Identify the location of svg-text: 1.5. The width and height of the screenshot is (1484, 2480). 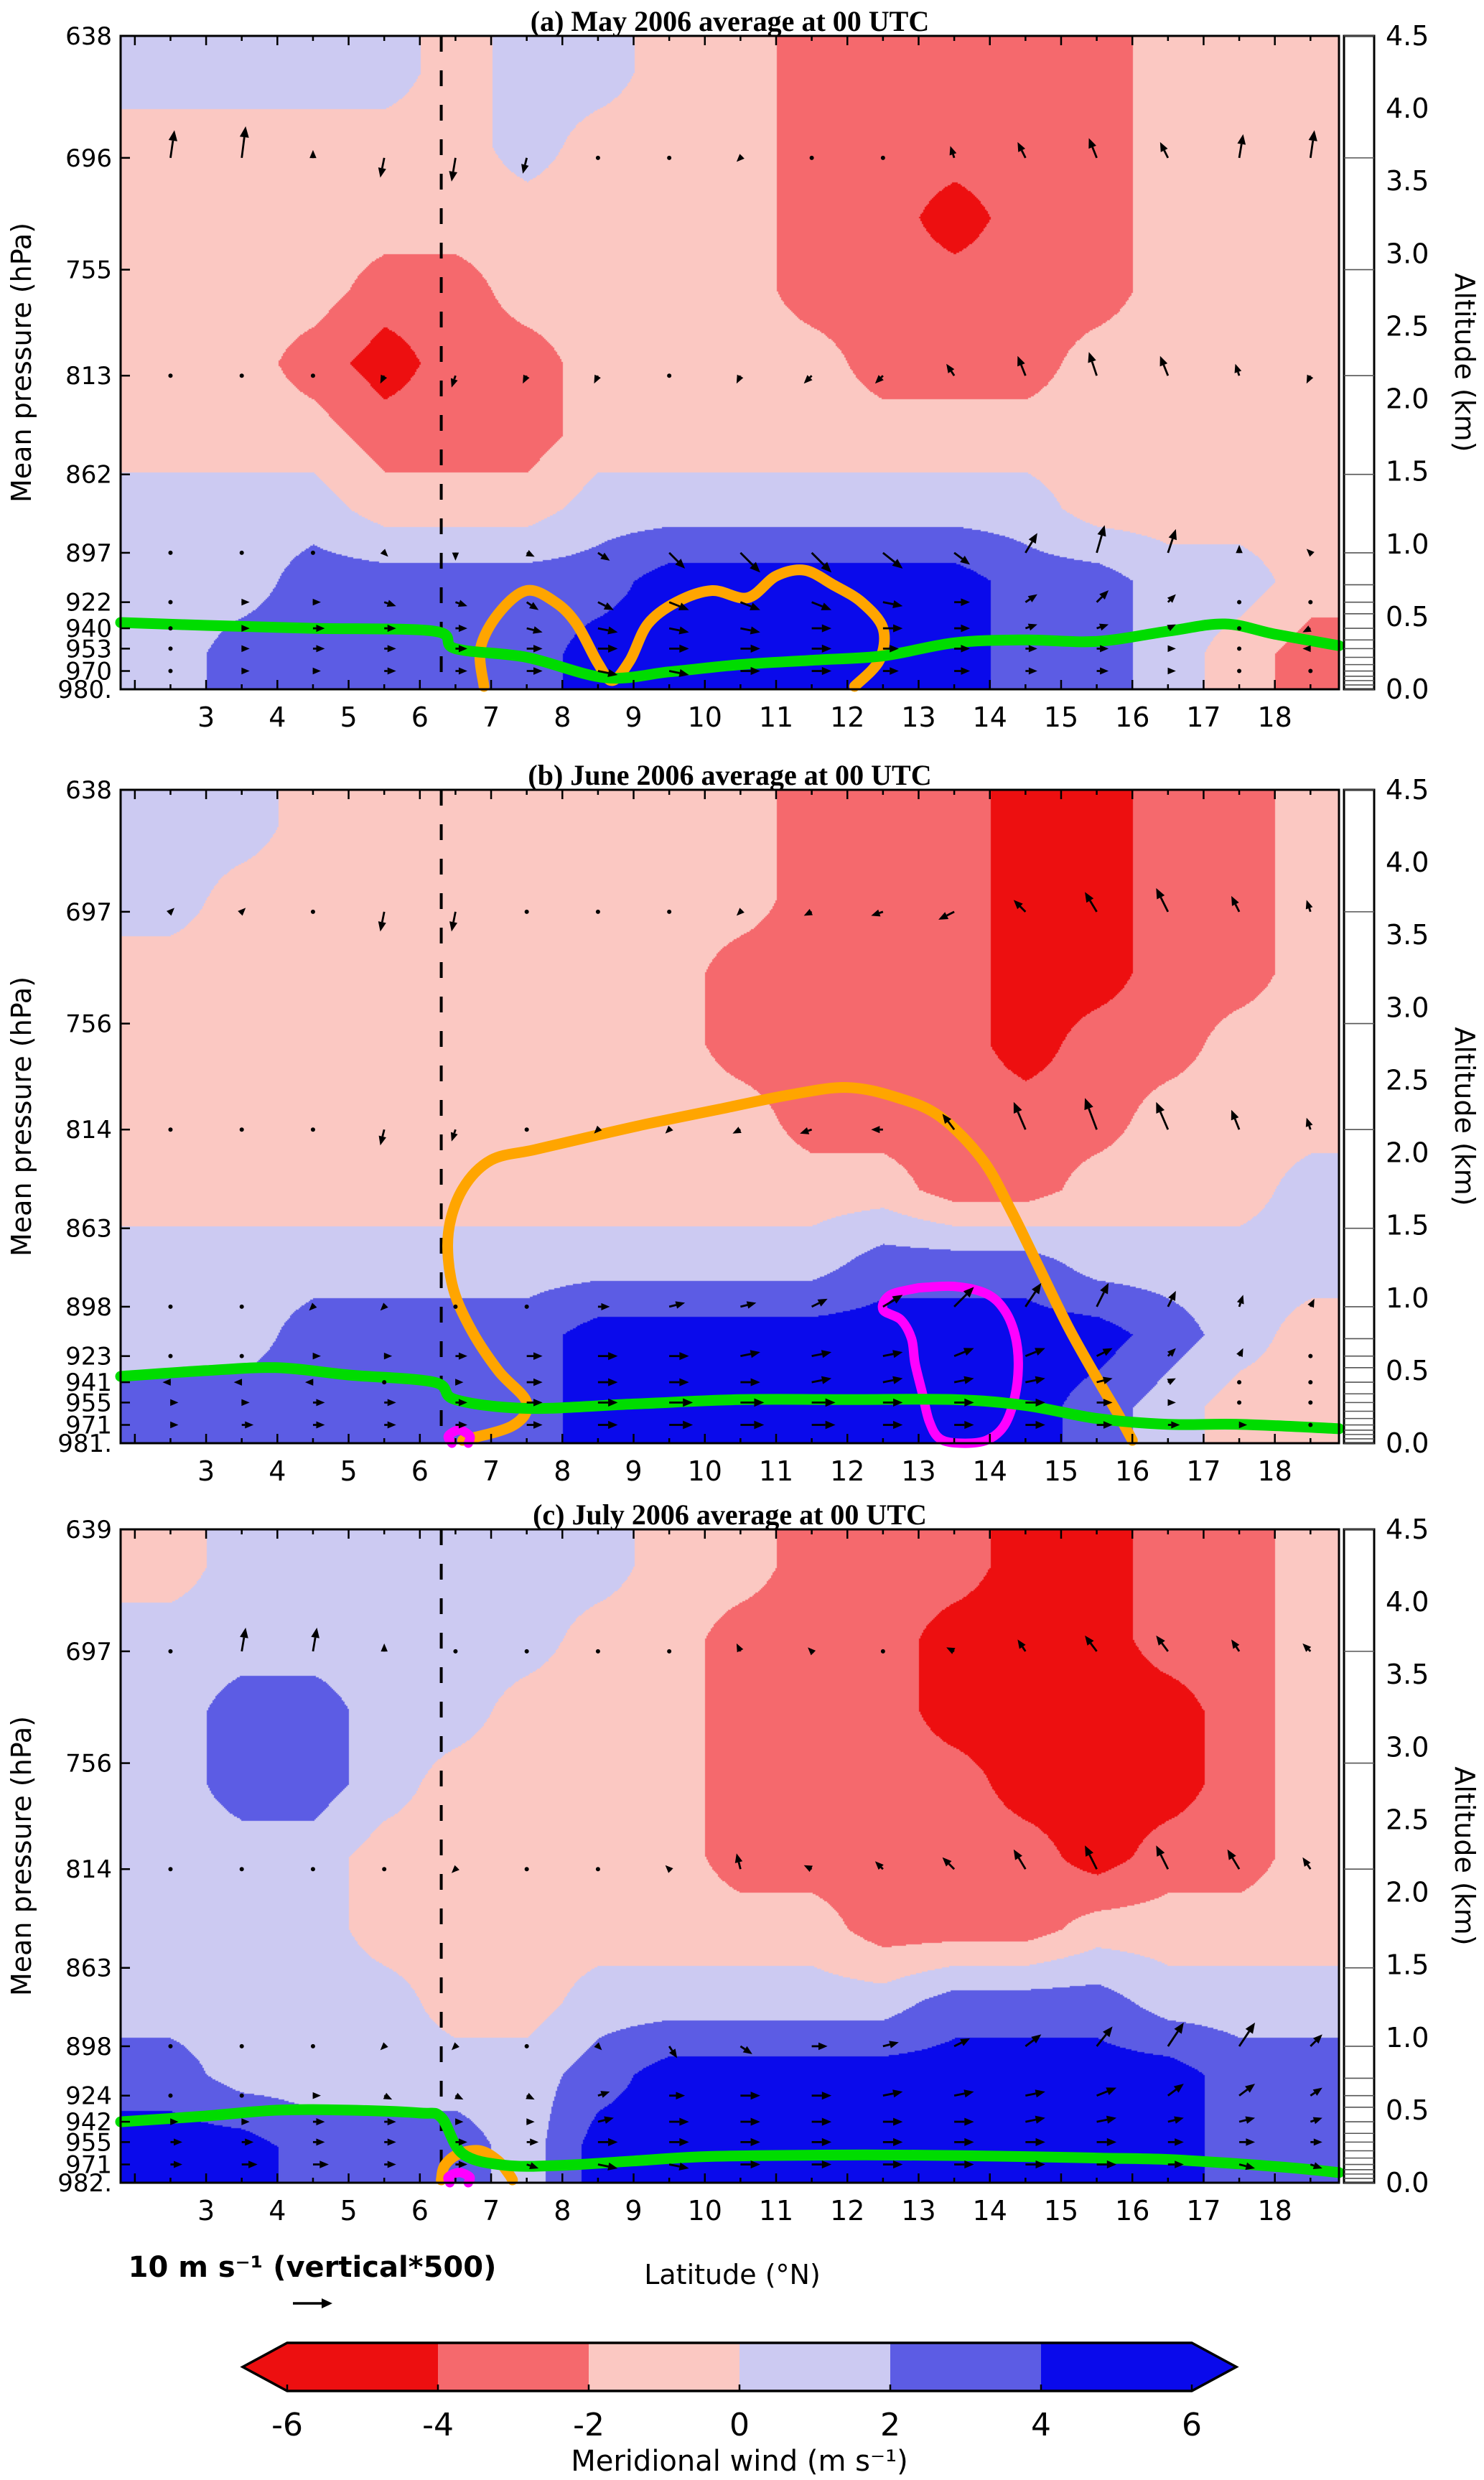
(1407, 1225).